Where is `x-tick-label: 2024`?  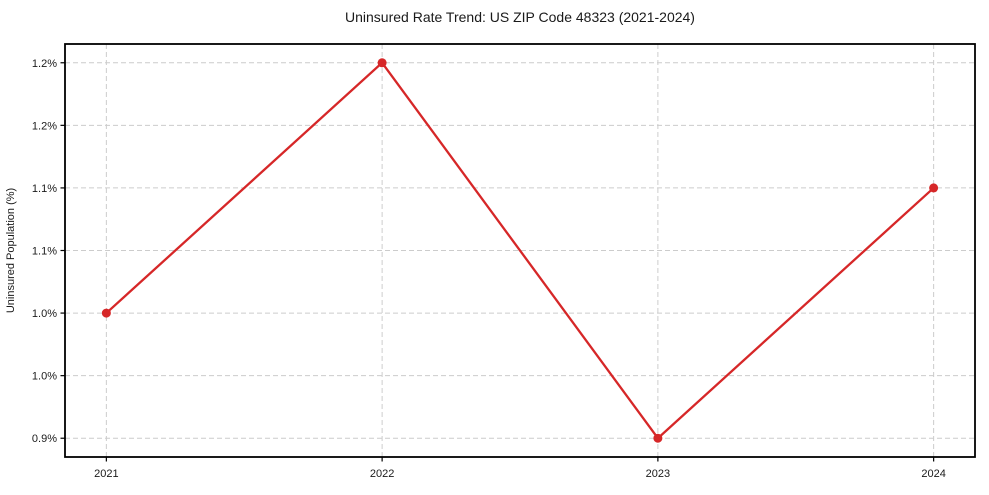 x-tick-label: 2024 is located at coordinates (933, 474).